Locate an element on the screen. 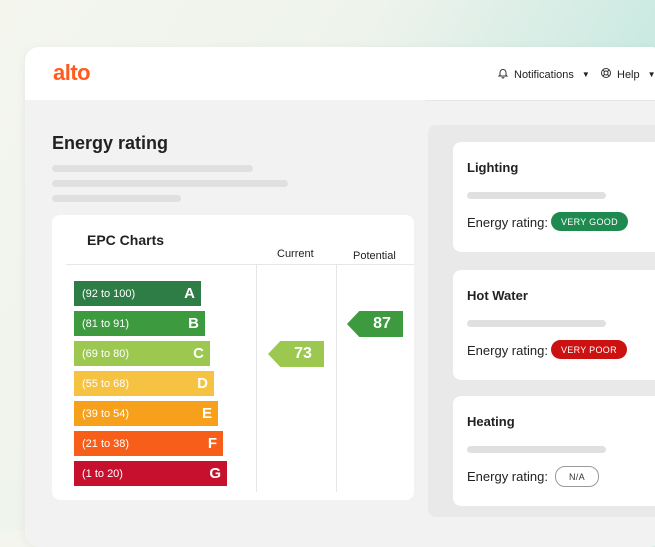 Image resolution: width=655 pixels, height=547 pixels. top-bar: alto Notifications ▼ Help ▼ is located at coordinates (340, 74).